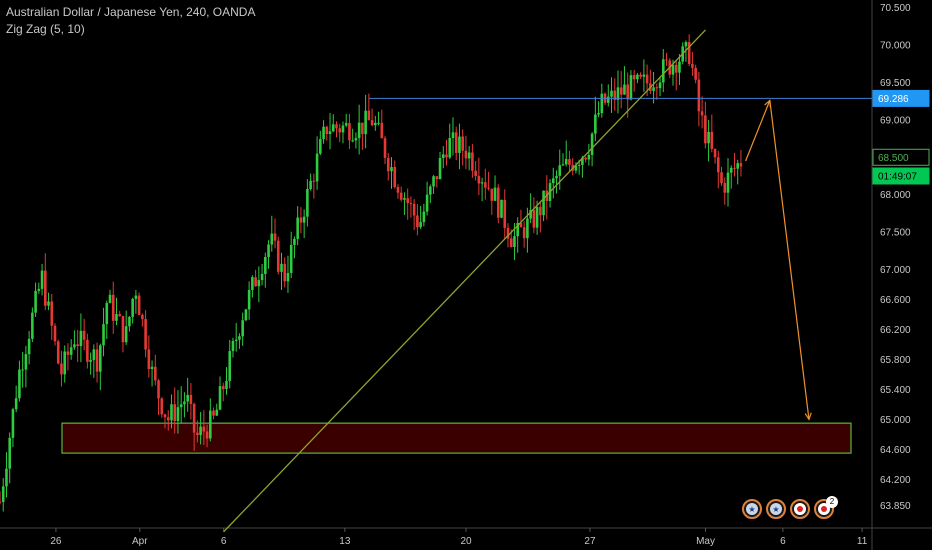 This screenshot has width=932, height=550. Describe the element at coordinates (895, 450) in the screenshot. I see `price-tick-label: 64.600` at that location.